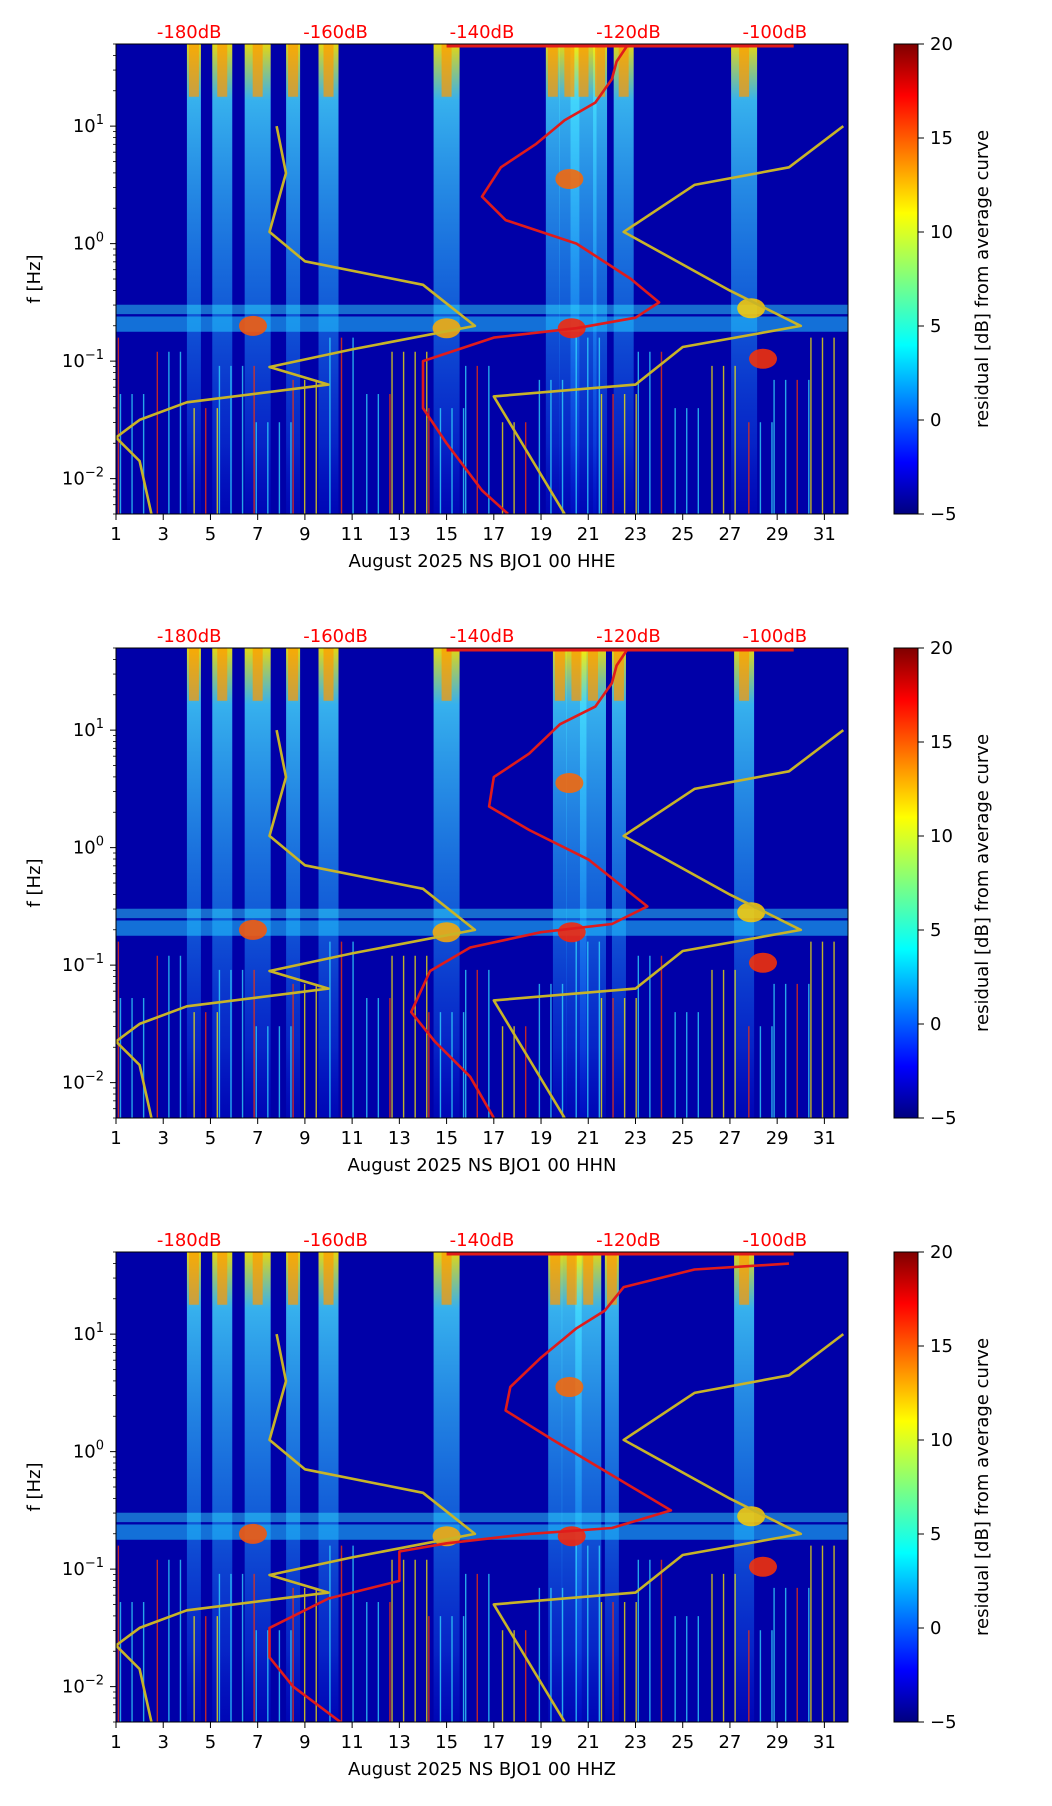 Image resolution: width=1052 pixels, height=1806 pixels. Describe the element at coordinates (88, 1333) in the screenshot. I see `y-tick-label: 10¹` at that location.